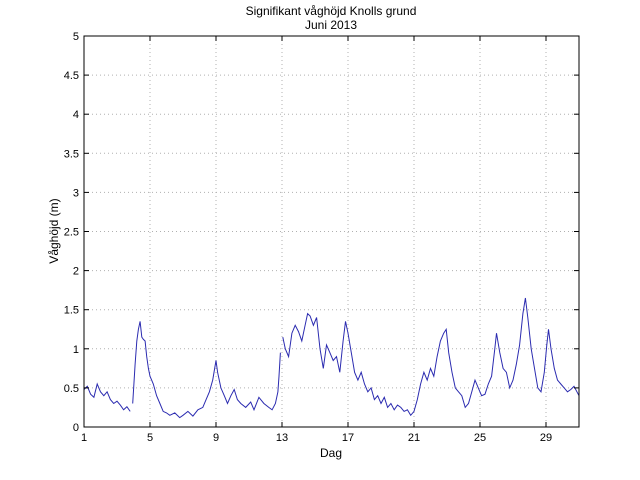 The height and width of the screenshot is (480, 640). Describe the element at coordinates (54, 230) in the screenshot. I see `y-axis-label: Våghöjd (m)` at that location.